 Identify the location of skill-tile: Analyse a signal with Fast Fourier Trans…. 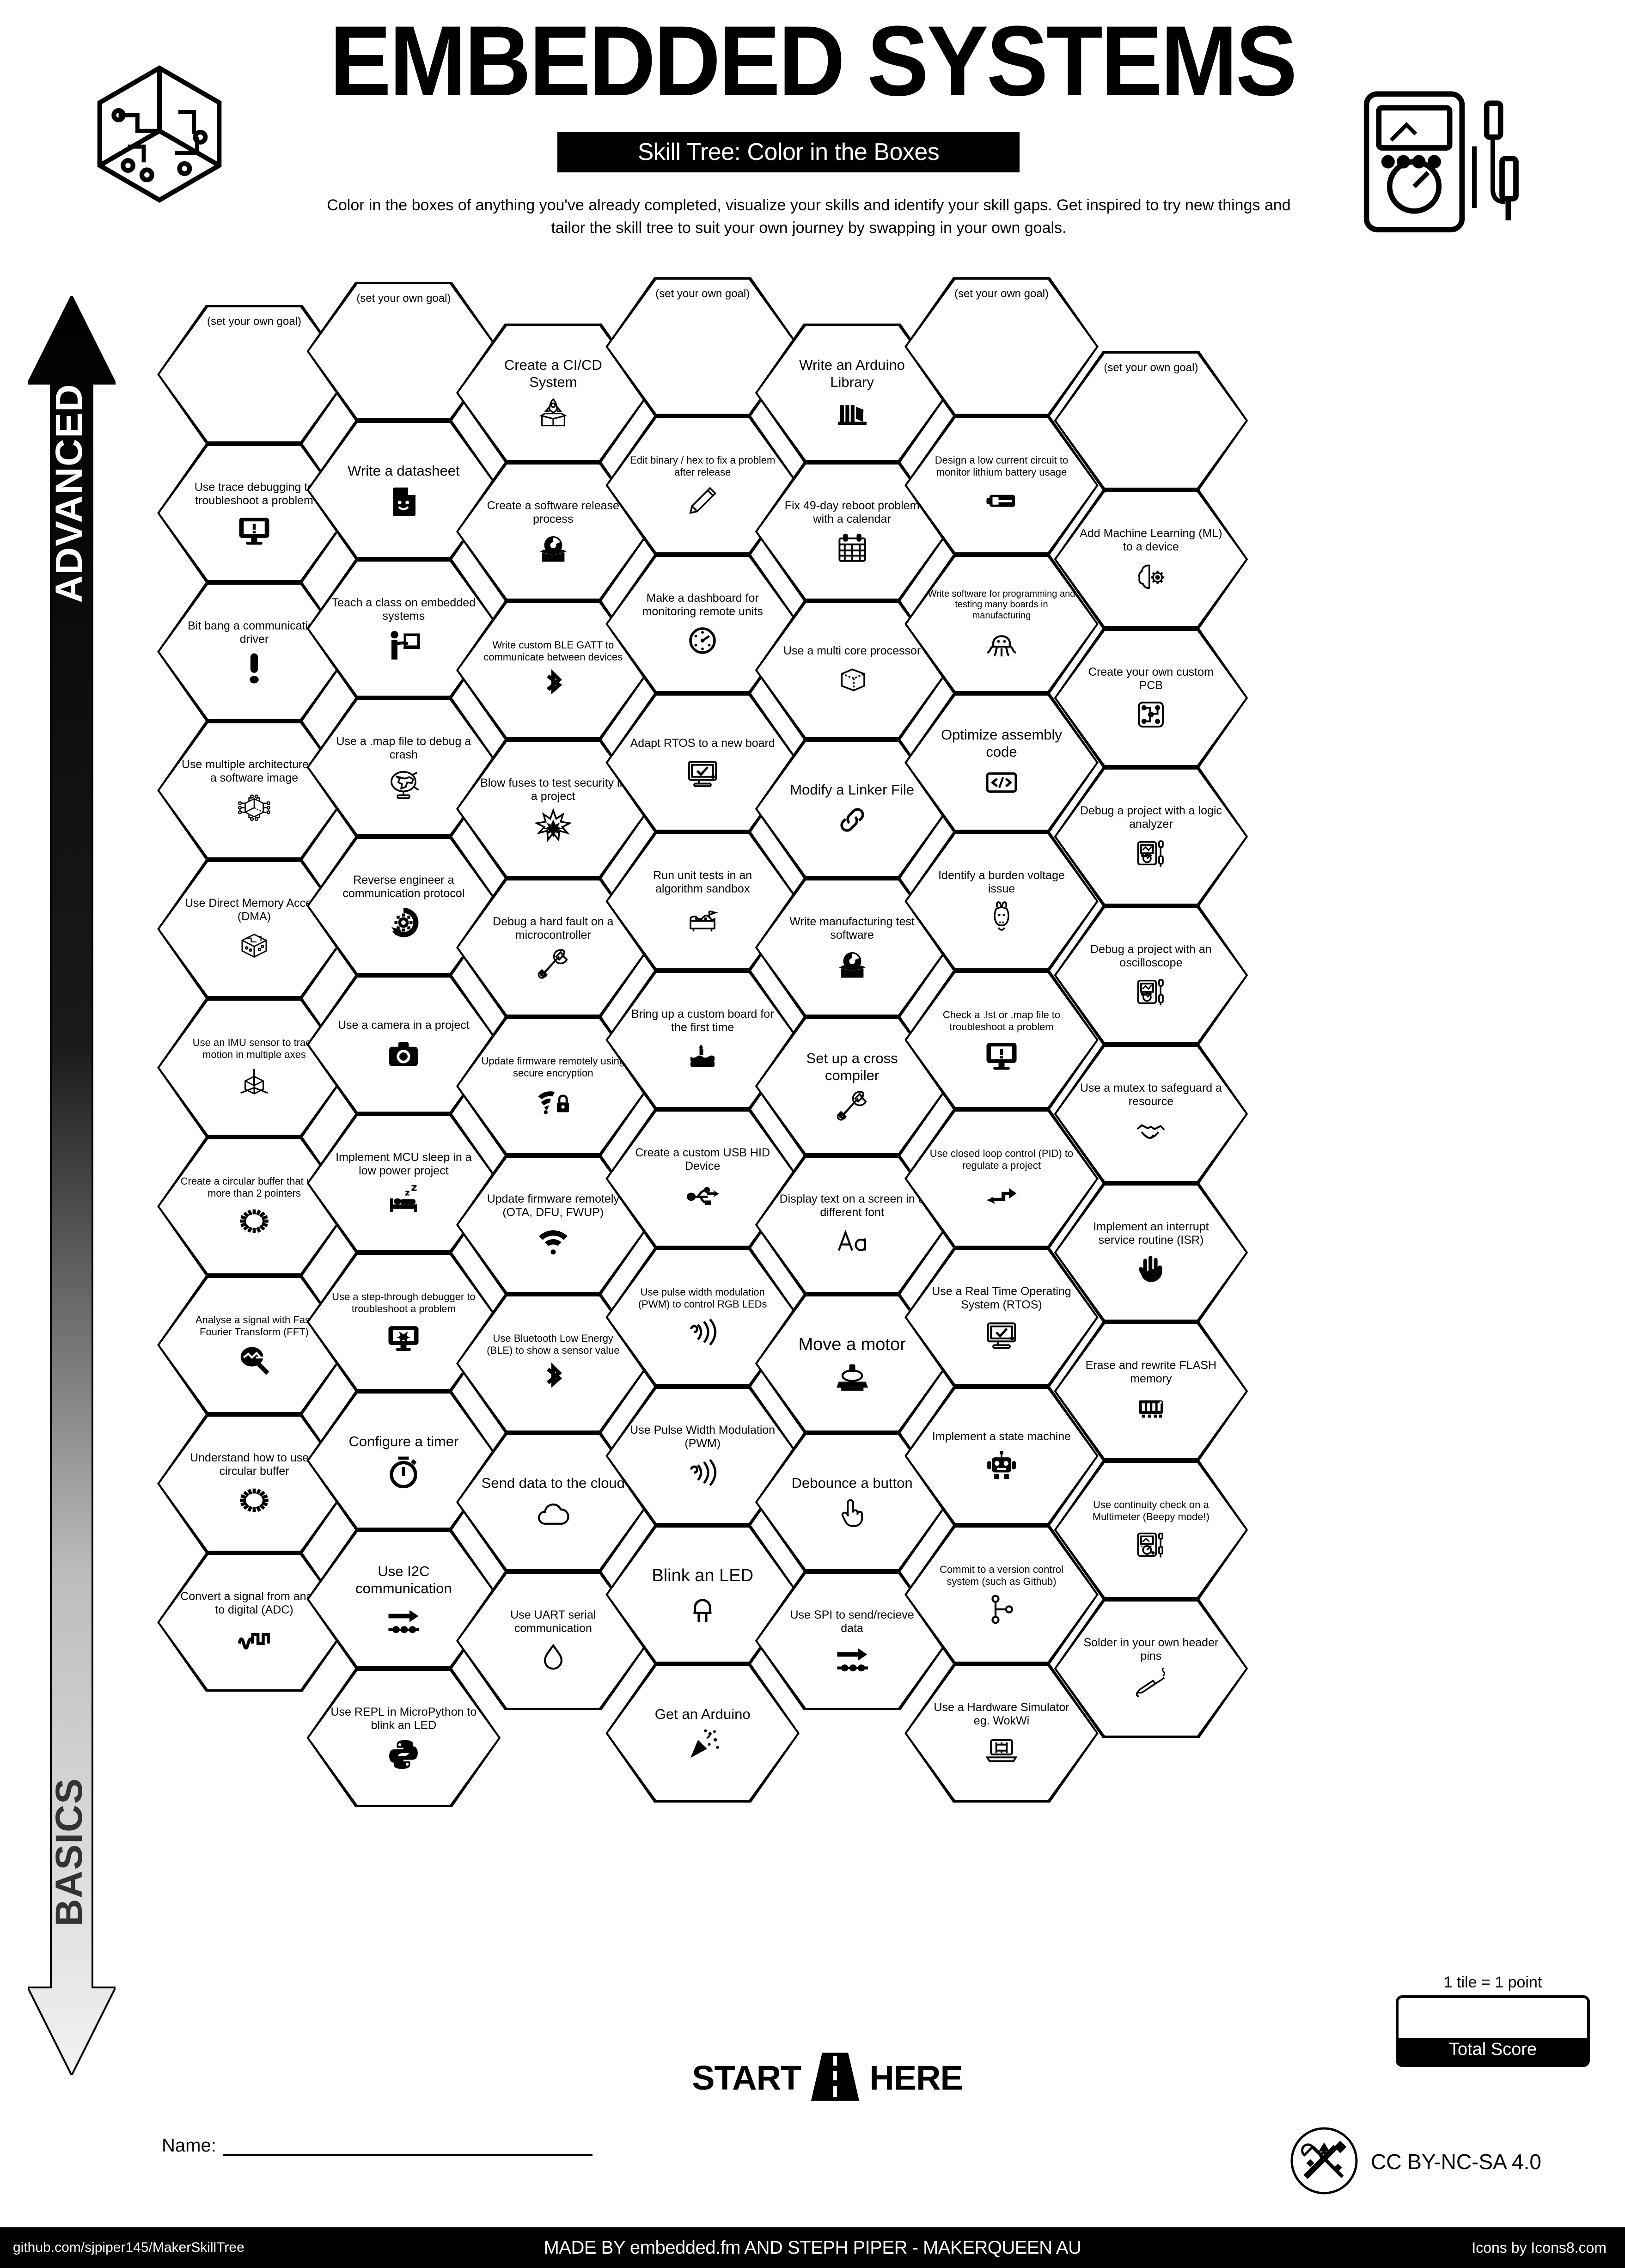
(254, 1345).